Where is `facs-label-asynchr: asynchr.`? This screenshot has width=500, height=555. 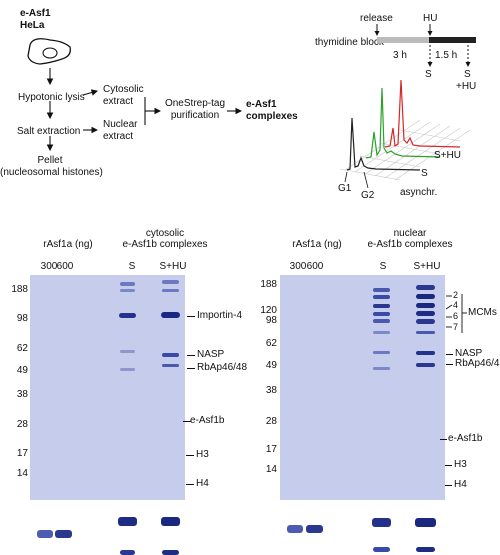 facs-label-asynchr: asynchr. is located at coordinates (419, 192).